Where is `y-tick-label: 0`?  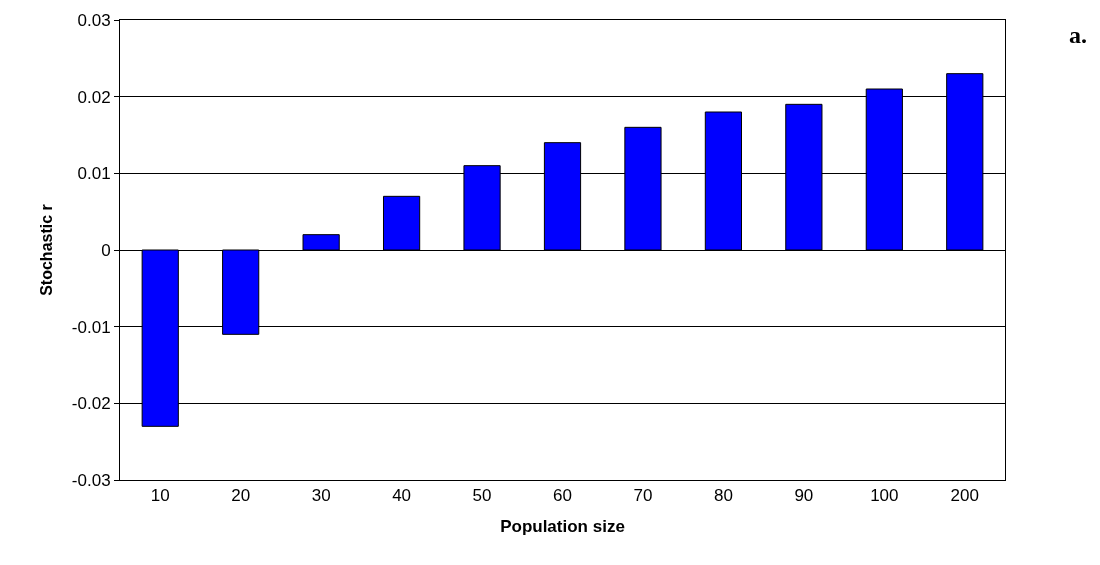
y-tick-label: 0 is located at coordinates (106, 250).